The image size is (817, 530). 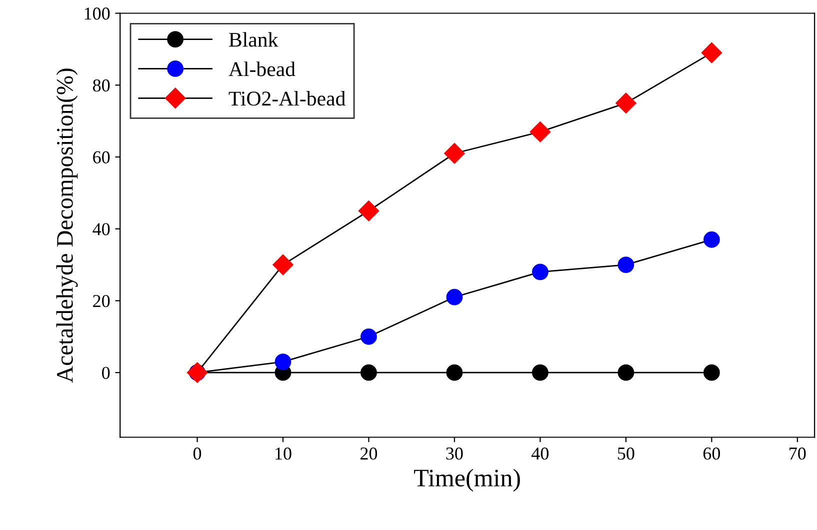 I want to click on x-tick-label: 10, so click(x=284, y=453).